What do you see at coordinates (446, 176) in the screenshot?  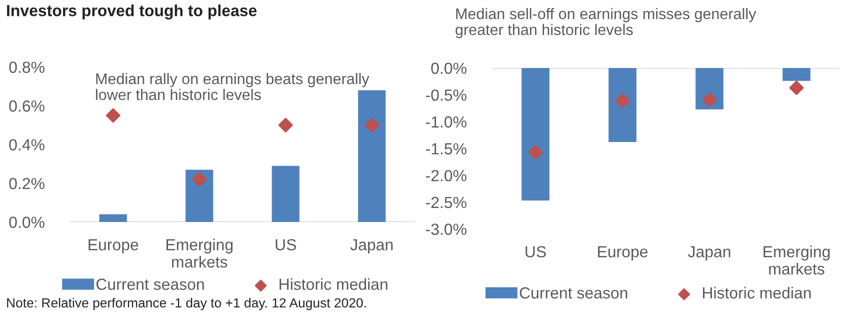 I see `y-tick-label: -2.0%` at bounding box center [446, 176].